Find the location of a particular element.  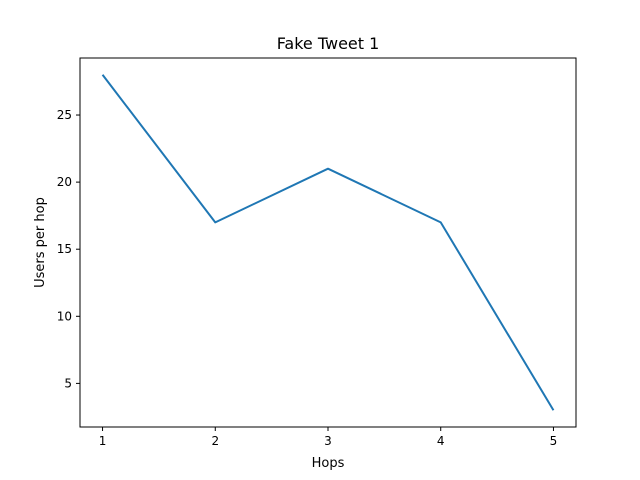

y-axis-label: Users per hop is located at coordinates (40, 242).